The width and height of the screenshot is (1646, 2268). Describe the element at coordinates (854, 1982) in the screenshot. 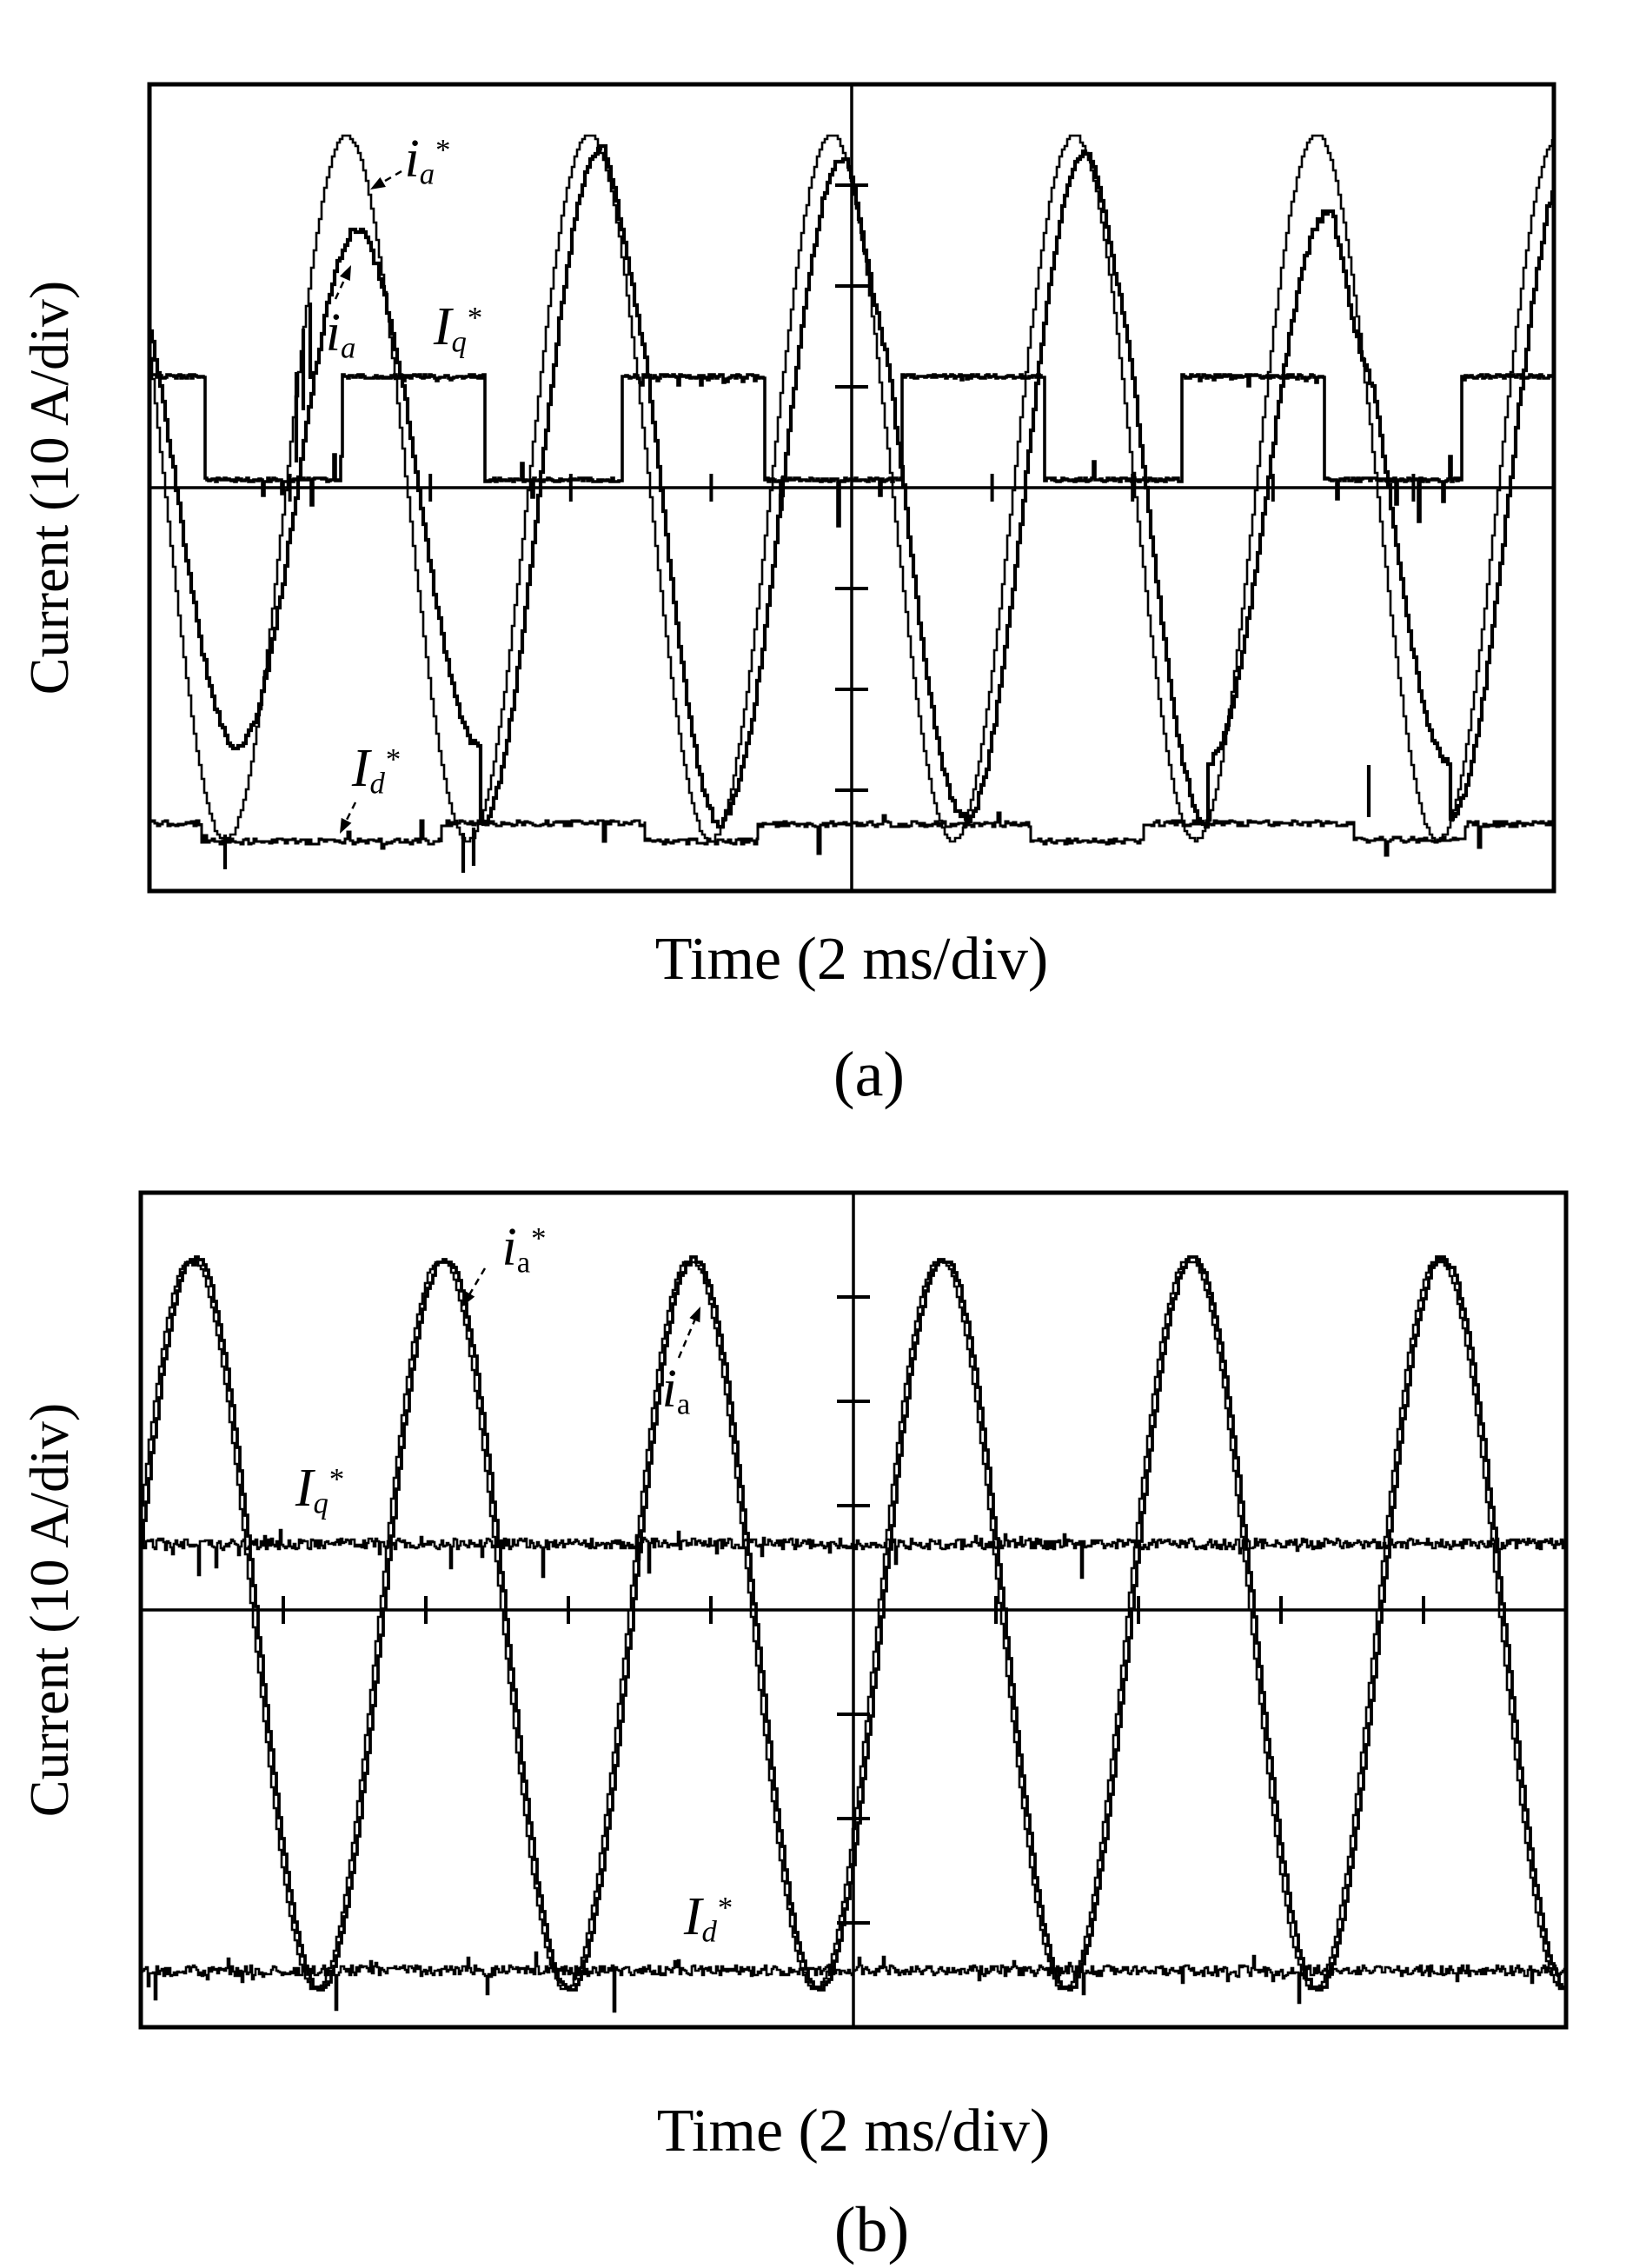

I see `trace-b-Id_star` at that location.